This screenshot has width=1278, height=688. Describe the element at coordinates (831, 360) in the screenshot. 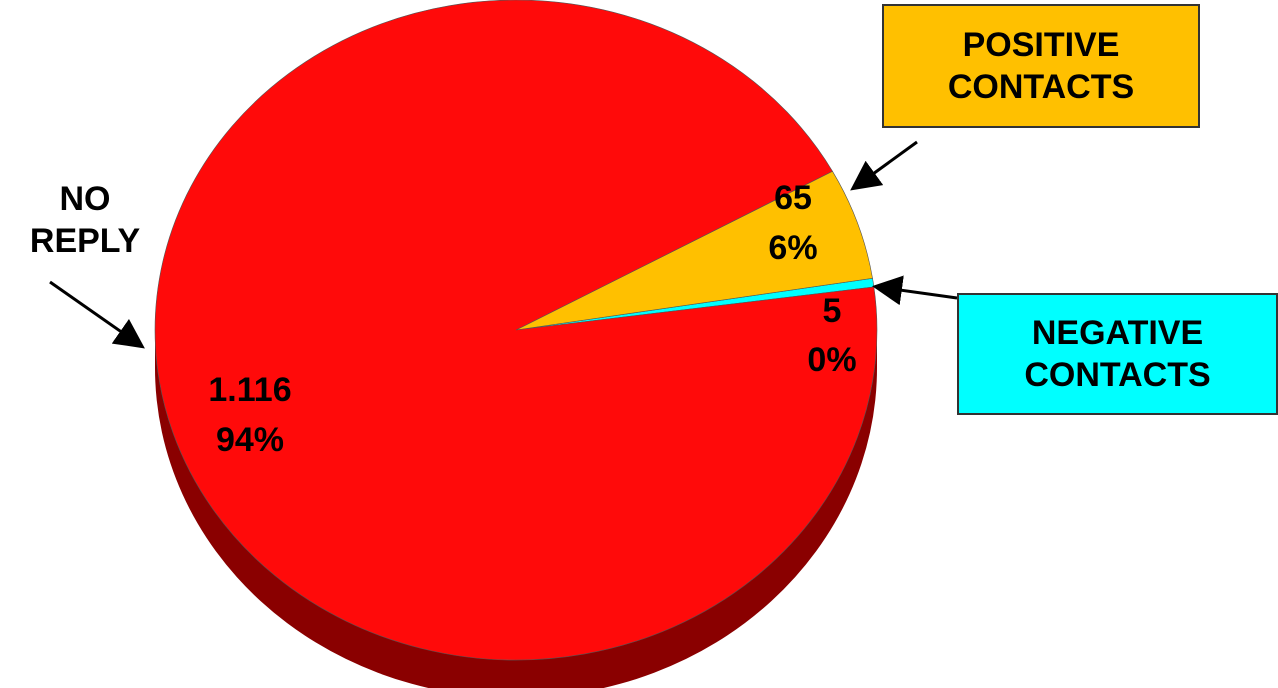

I see `percent-label: 0%` at that location.